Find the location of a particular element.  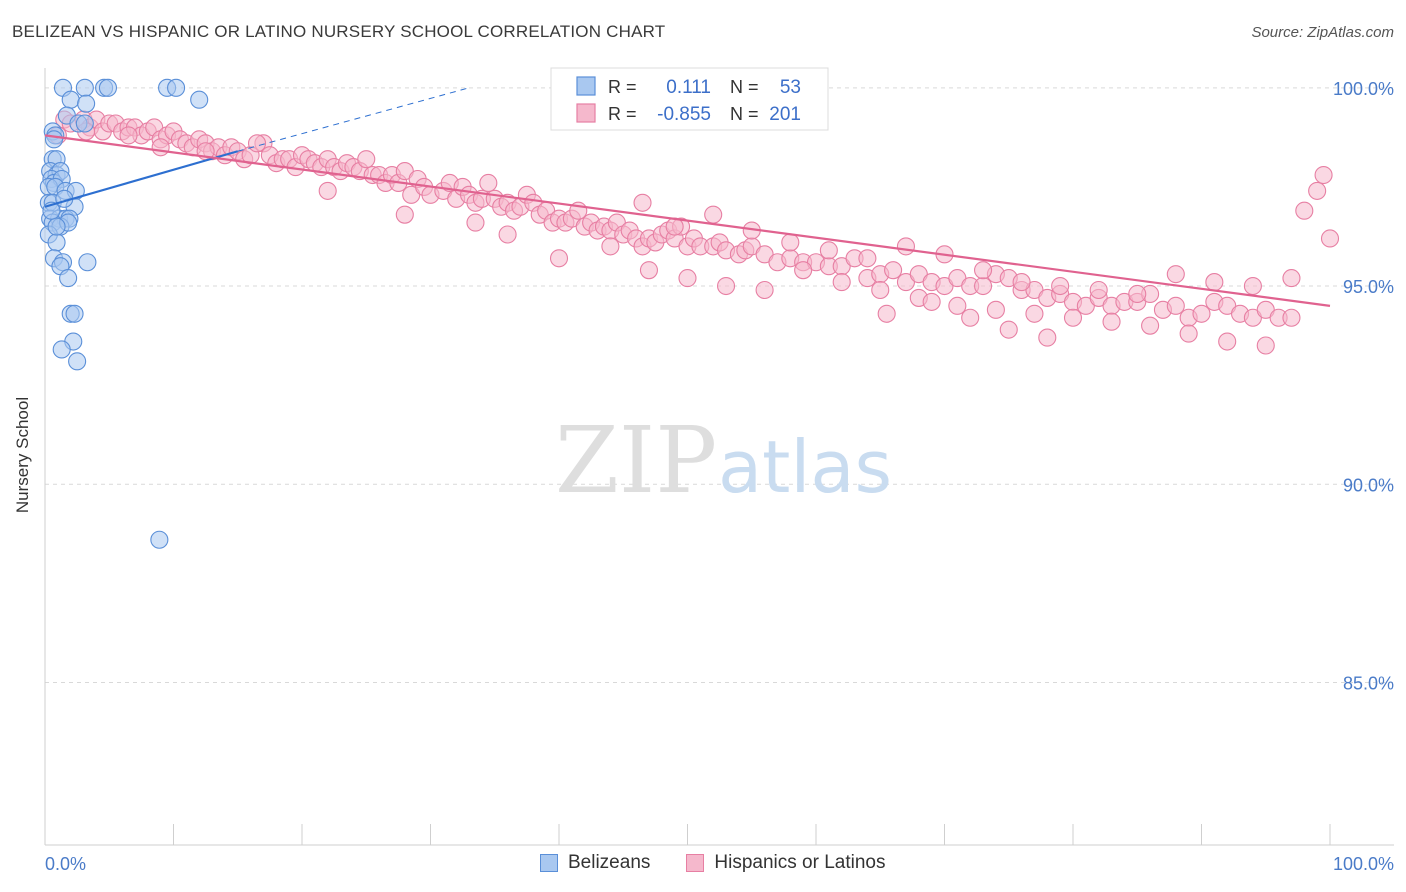

legend-item-hispanics: Hispanics or Latinos is located at coordinates (785, 863).